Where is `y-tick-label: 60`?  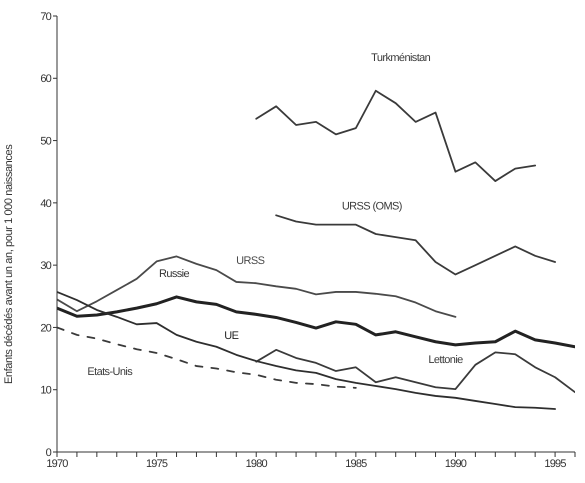 y-tick-label: 60 is located at coordinates (46, 79).